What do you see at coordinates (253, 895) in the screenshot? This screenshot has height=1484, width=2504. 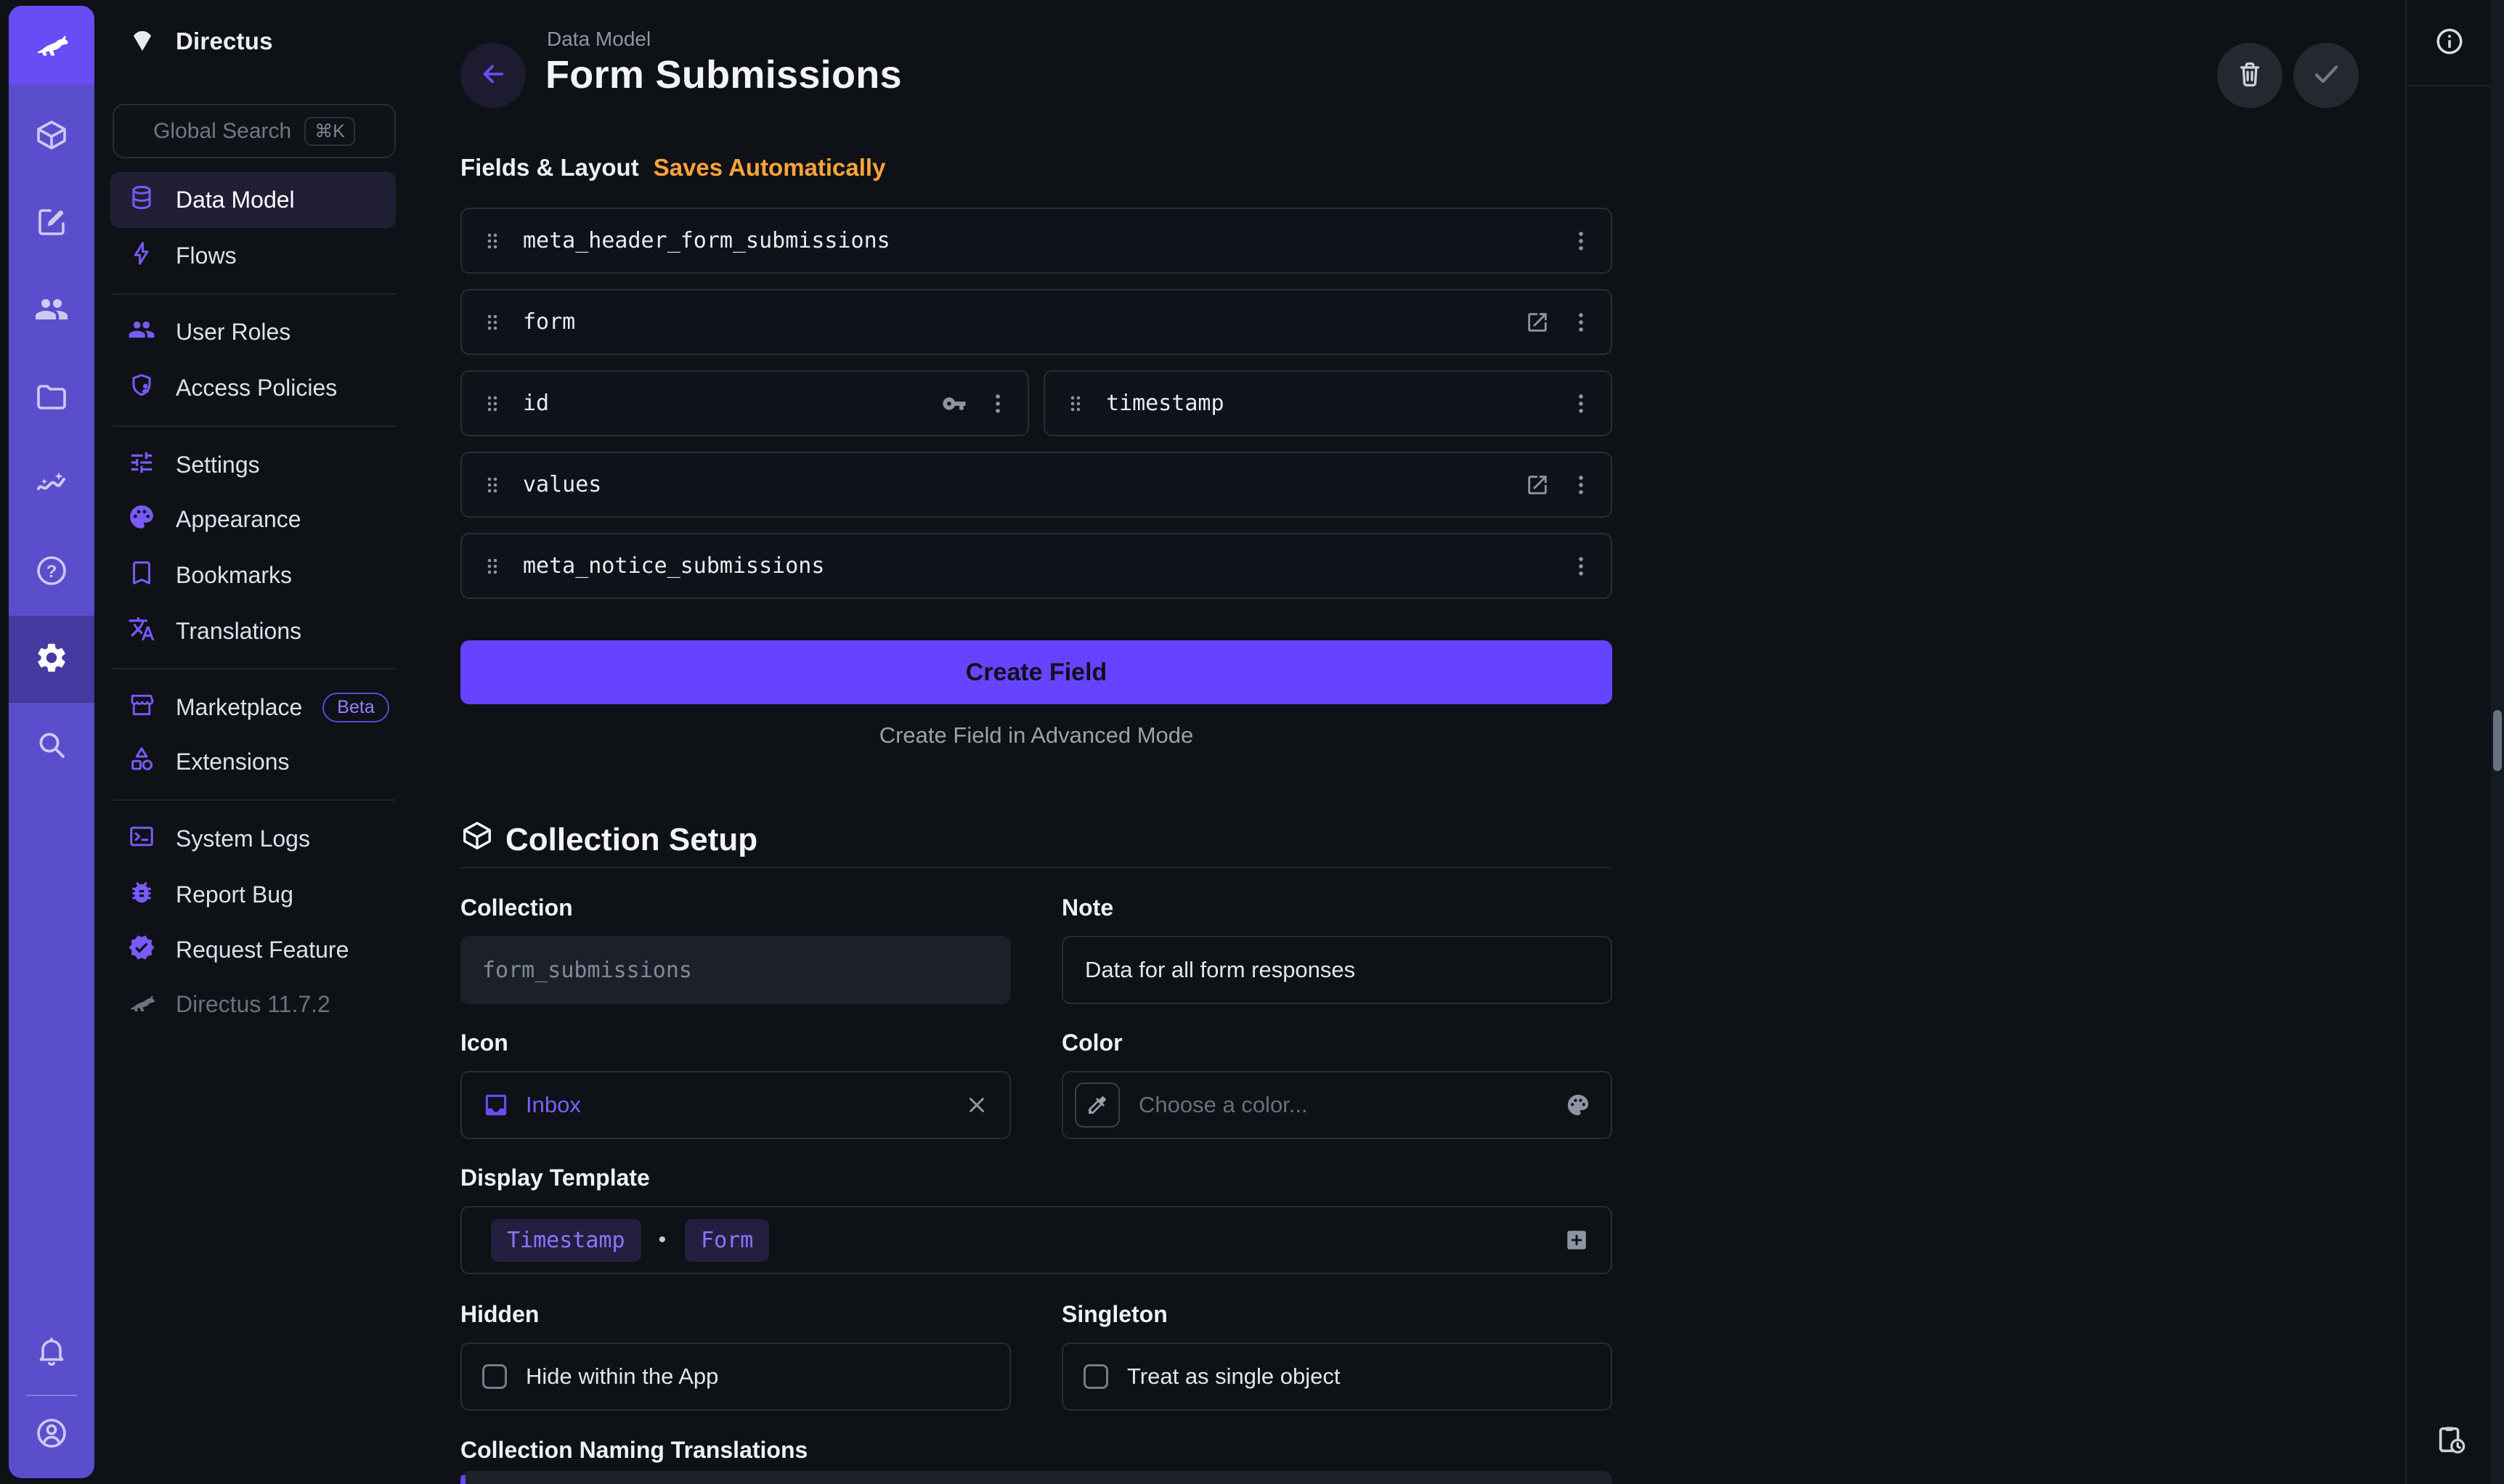 I see `sidebar-item-report-bug: Report Bug` at bounding box center [253, 895].